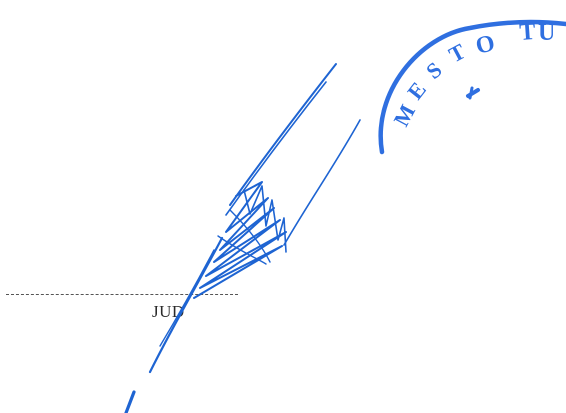 The image size is (566, 413). What do you see at coordinates (416, 90) in the screenshot?
I see `svg-text: E` at bounding box center [416, 90].